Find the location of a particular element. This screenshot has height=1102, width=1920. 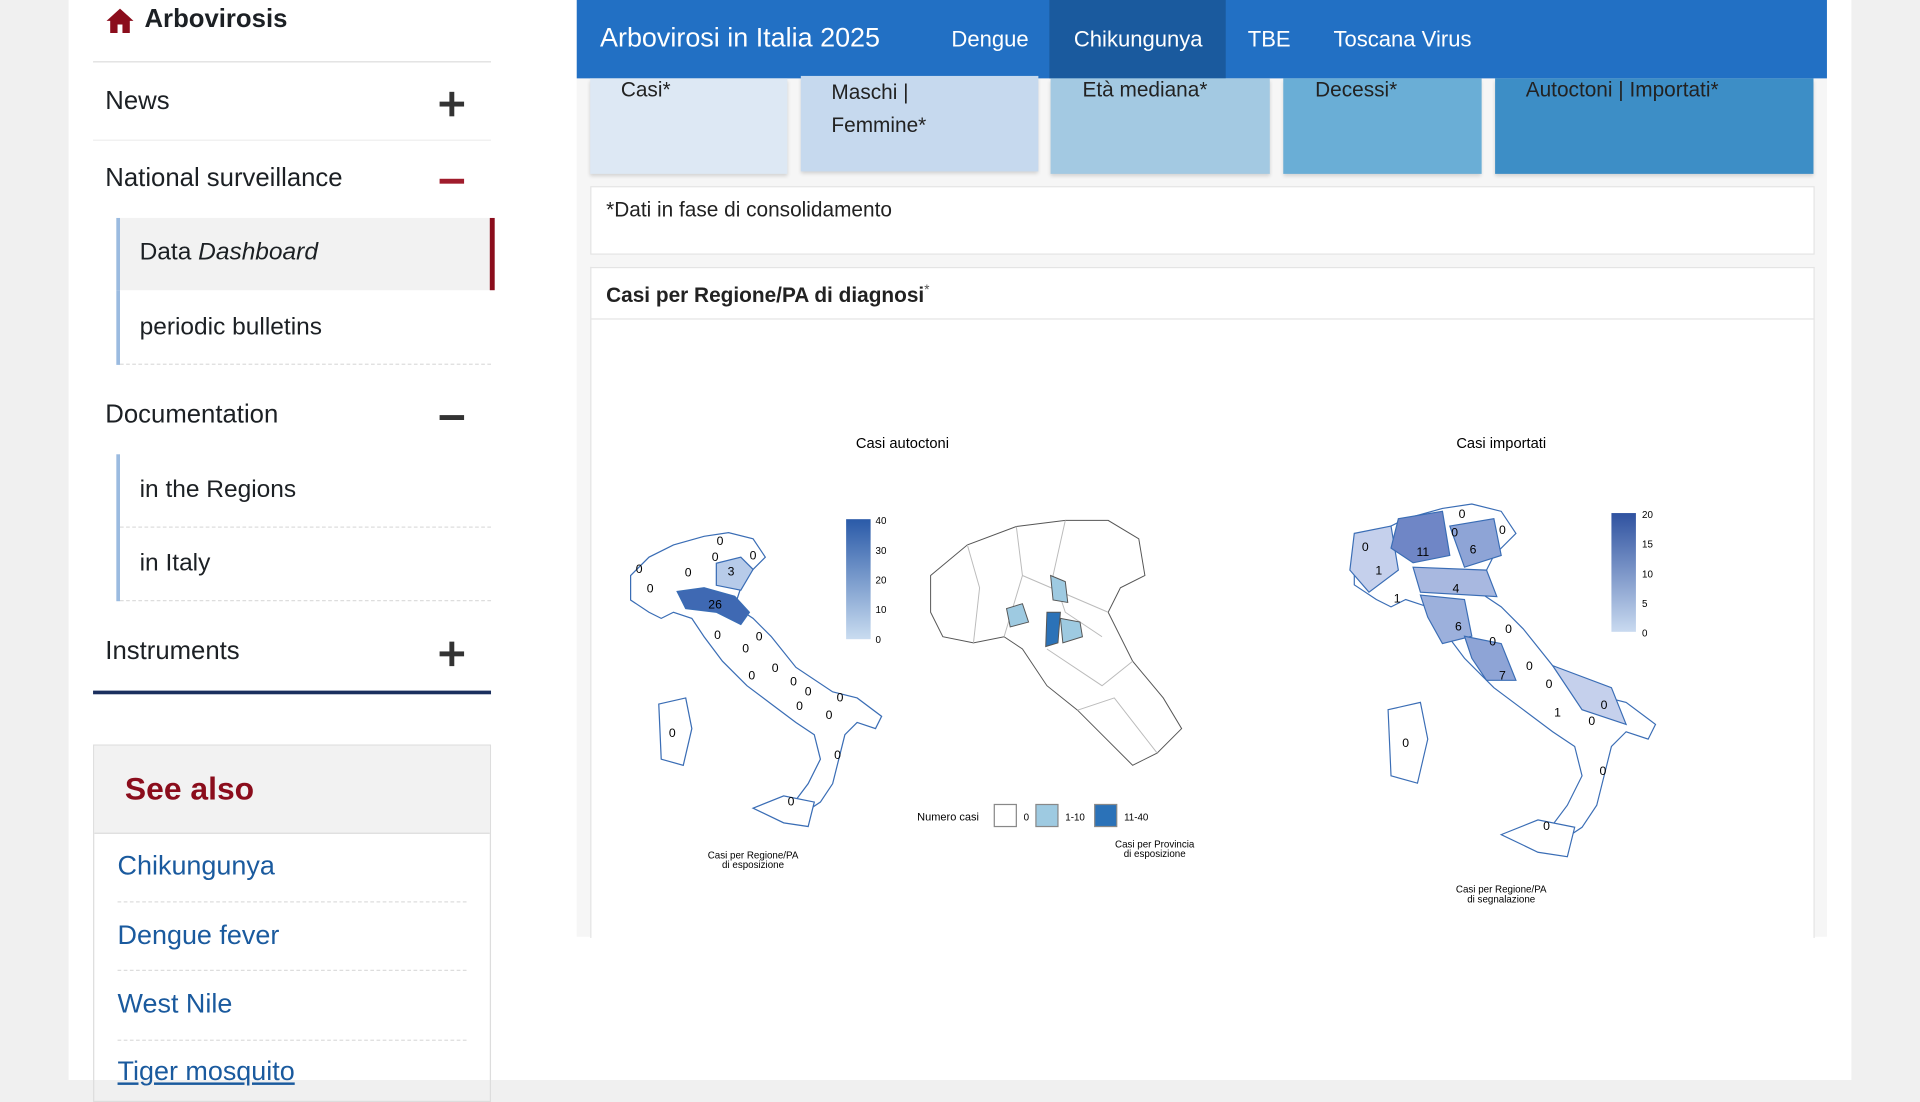

kpi-label: Autoctoni | Importati* is located at coordinates (1622, 90).